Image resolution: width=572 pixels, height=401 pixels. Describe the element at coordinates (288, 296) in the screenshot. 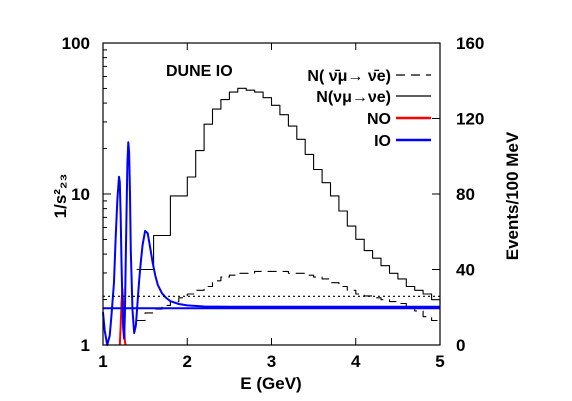

I see `series-nubar-mu-to-nubar-e` at that location.